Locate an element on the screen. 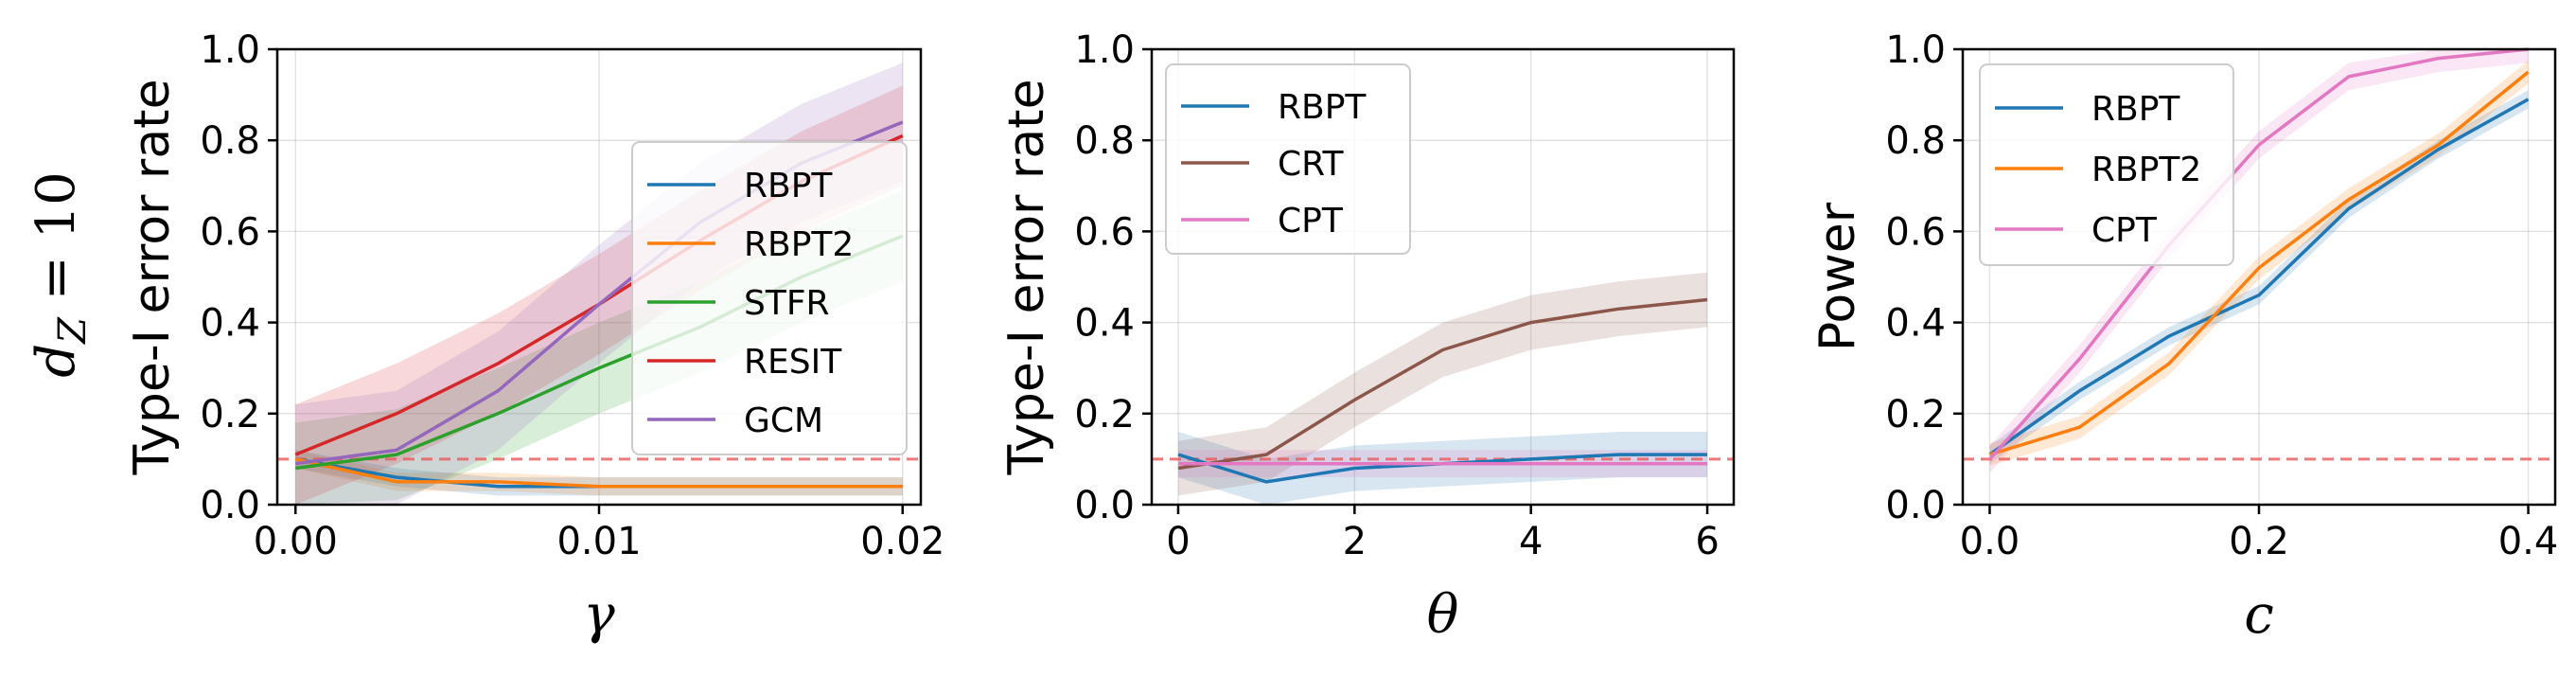  legend-label-resit: RESIT is located at coordinates (793, 362).